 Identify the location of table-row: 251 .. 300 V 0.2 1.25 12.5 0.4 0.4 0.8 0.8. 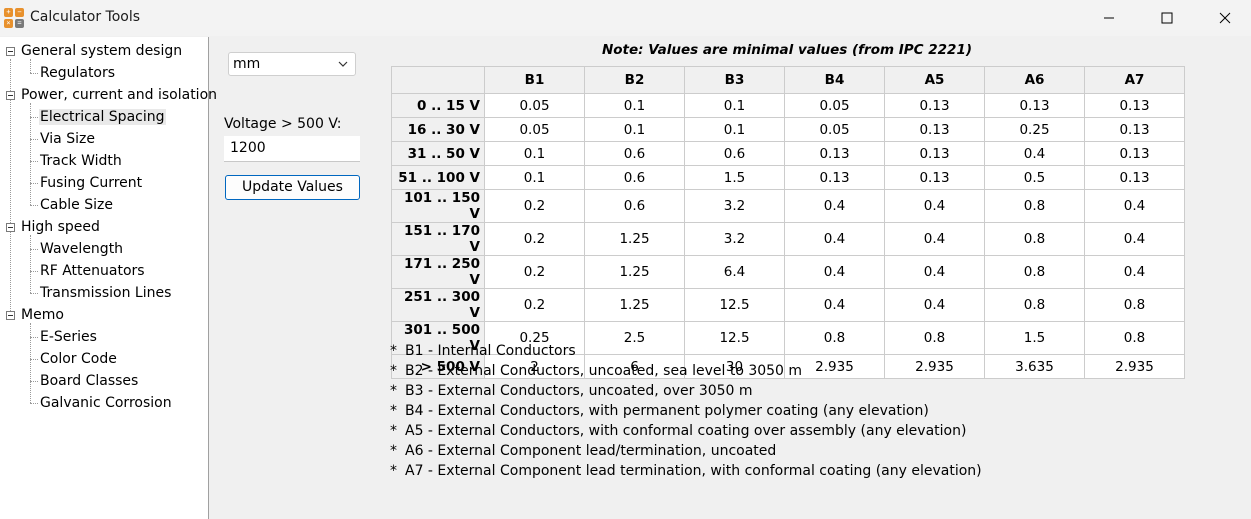
(788, 305).